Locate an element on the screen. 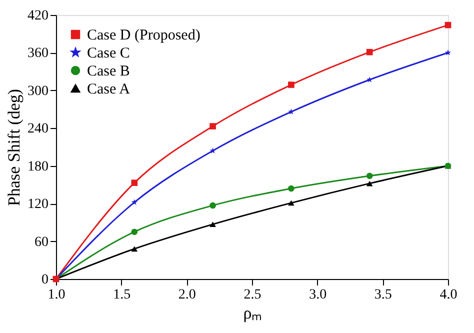  y-axis-title: Phase Shift (deg) is located at coordinates (14, 147).